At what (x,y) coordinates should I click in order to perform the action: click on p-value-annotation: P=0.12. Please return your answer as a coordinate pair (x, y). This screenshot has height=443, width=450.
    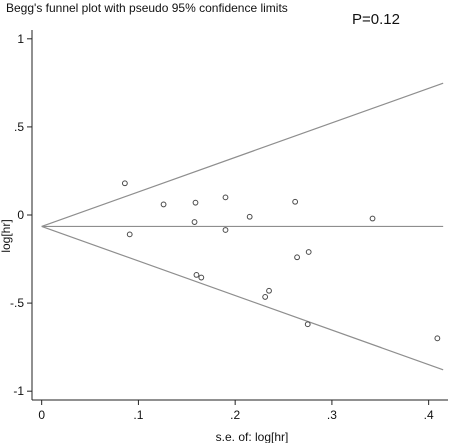
    Looking at the image, I should click on (376, 19).